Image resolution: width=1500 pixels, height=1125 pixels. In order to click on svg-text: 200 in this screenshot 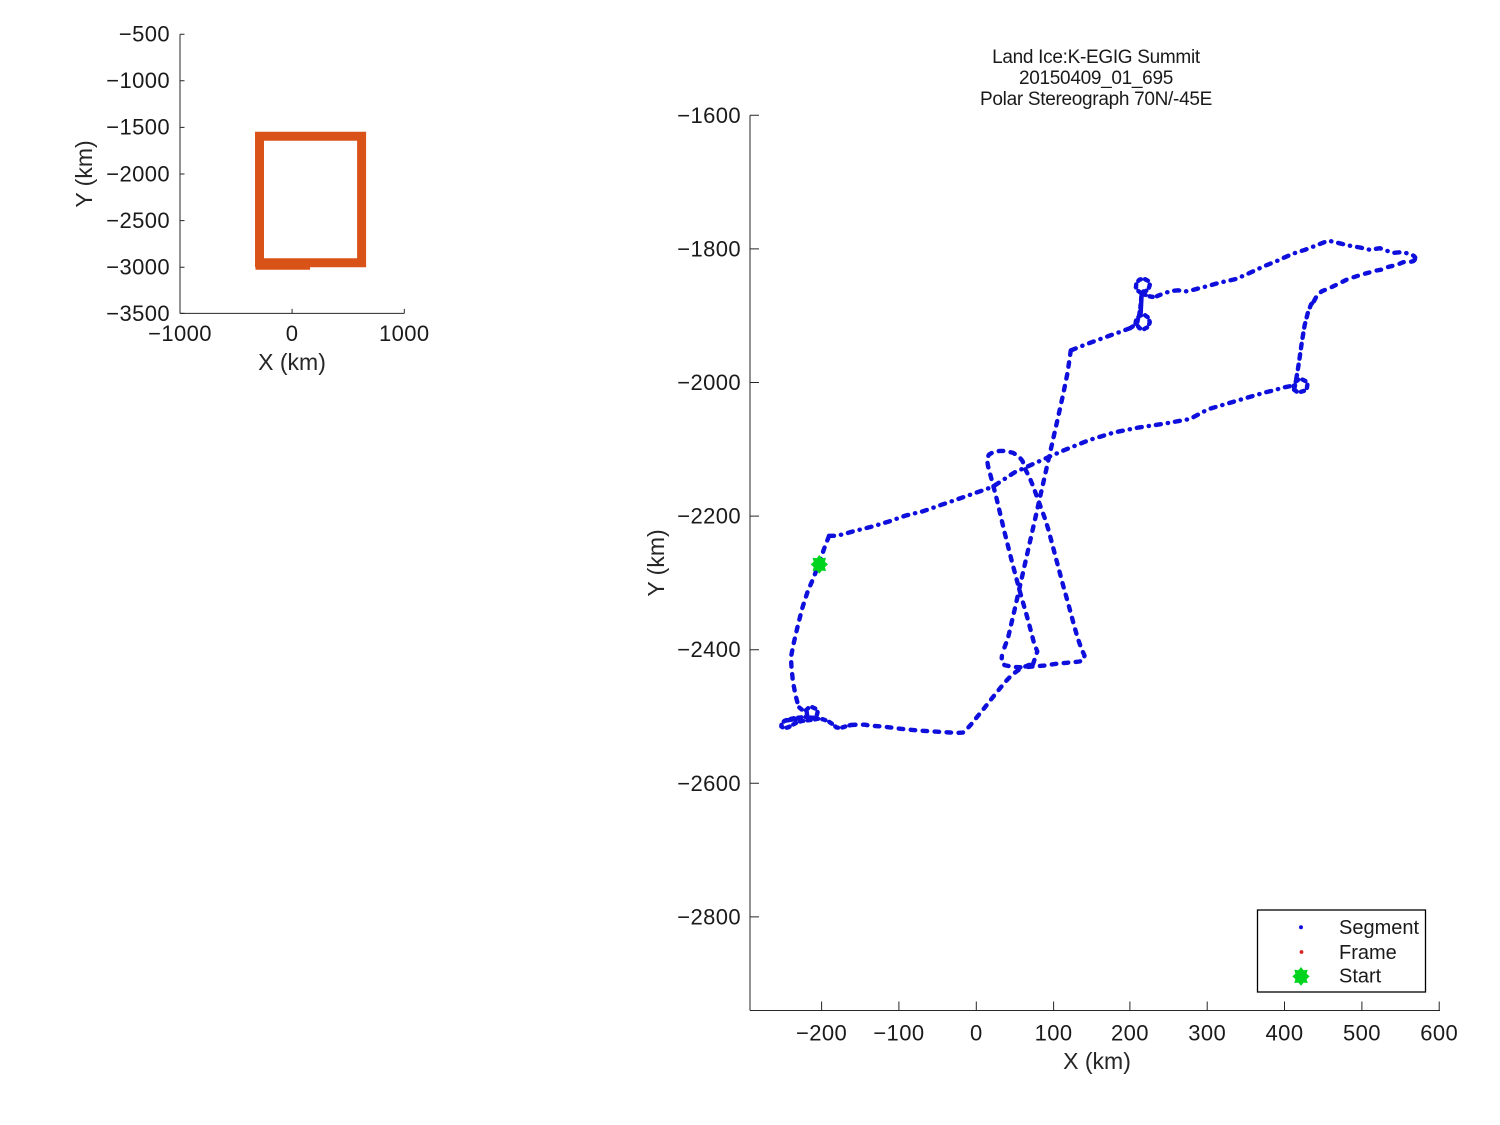, I will do `click(1130, 1033)`.